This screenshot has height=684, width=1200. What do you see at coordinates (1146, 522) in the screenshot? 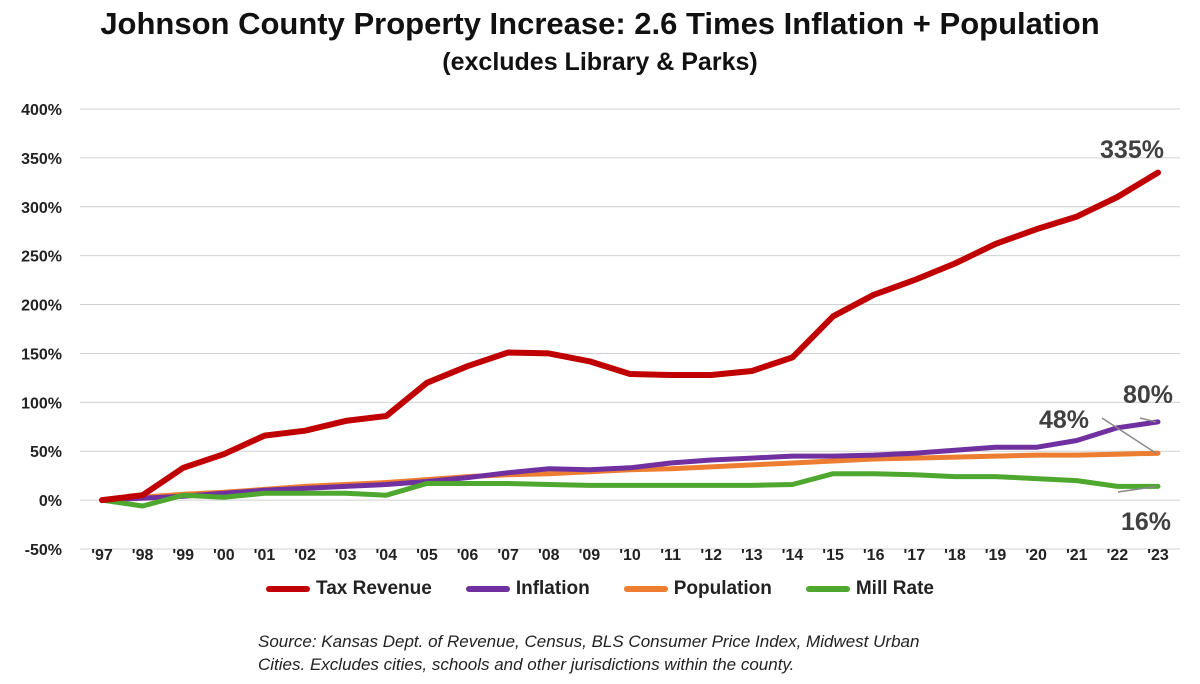
I see `annotation-mill-rate: 16%` at bounding box center [1146, 522].